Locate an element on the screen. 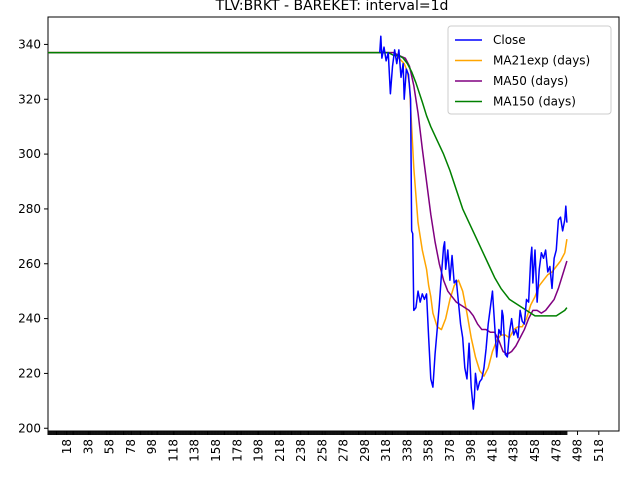 This screenshot has width=640, height=480. x-tick-label: 398 is located at coordinates (471, 450).